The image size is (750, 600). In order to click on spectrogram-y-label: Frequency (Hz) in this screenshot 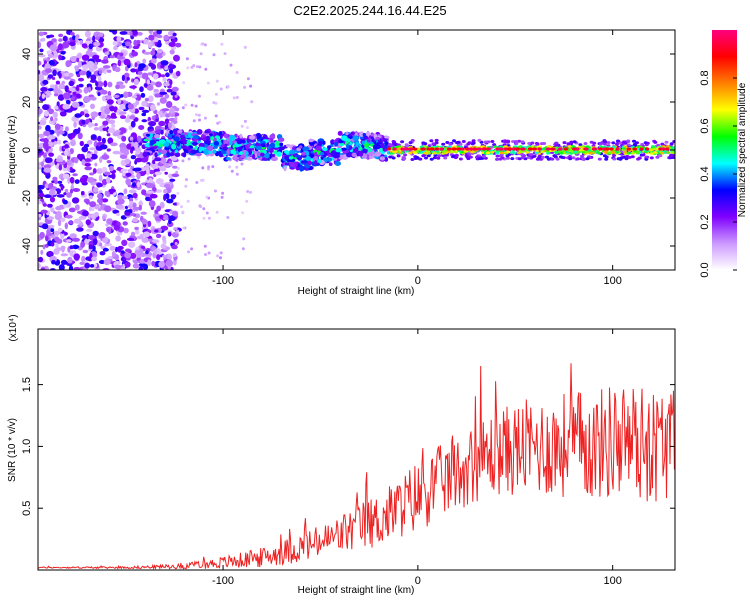, I will do `click(12, 150)`.